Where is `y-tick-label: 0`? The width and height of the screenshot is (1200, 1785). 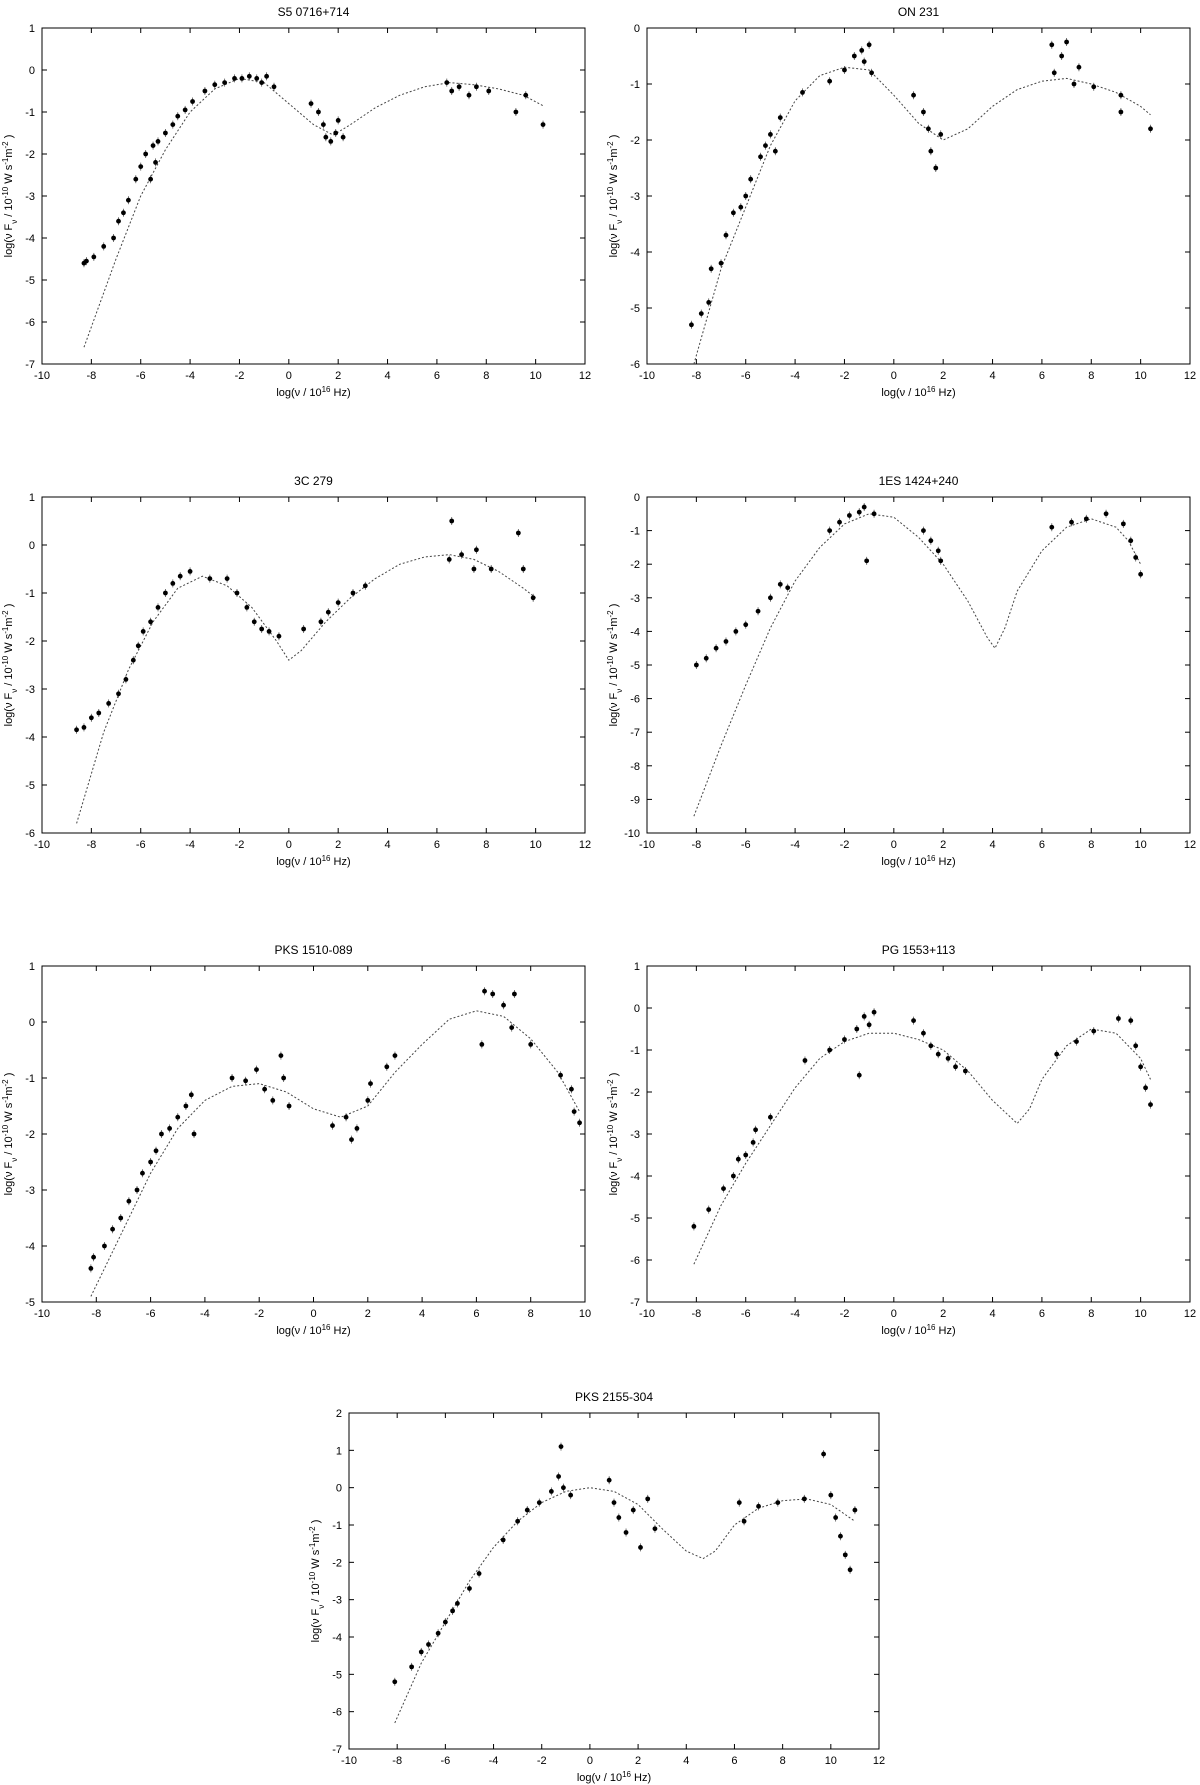 y-tick-label: 0 is located at coordinates (637, 1009).